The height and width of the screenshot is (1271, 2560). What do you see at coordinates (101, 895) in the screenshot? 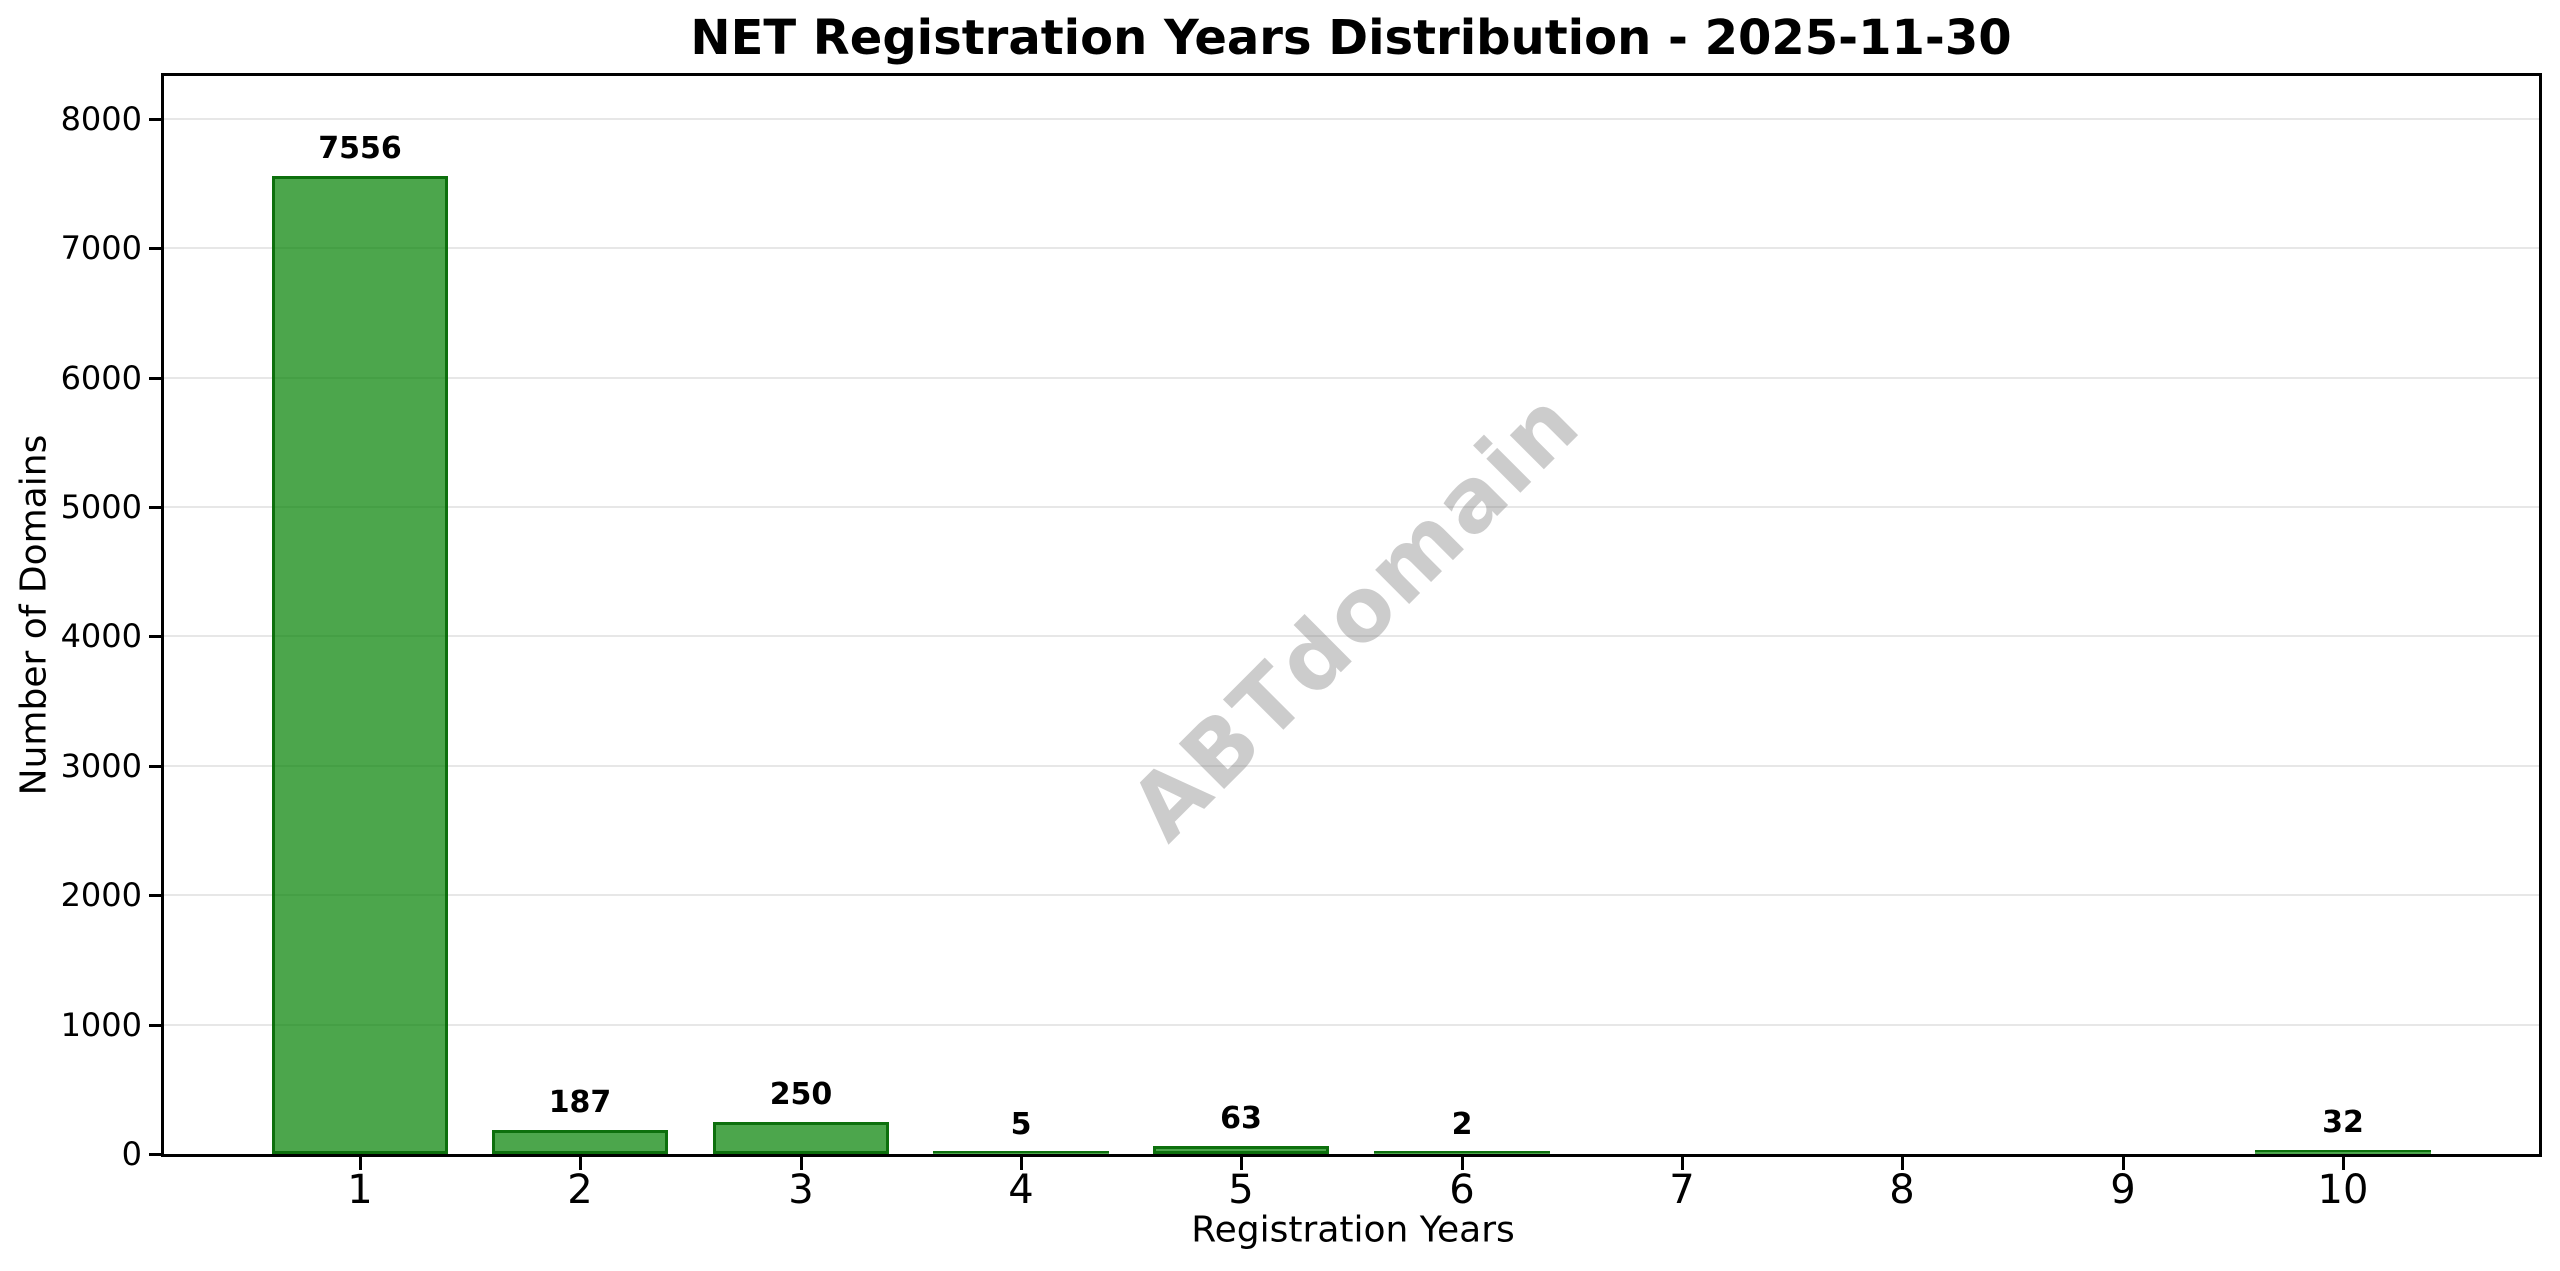
I see `y-tick-label-2000: 2000` at bounding box center [101, 895].